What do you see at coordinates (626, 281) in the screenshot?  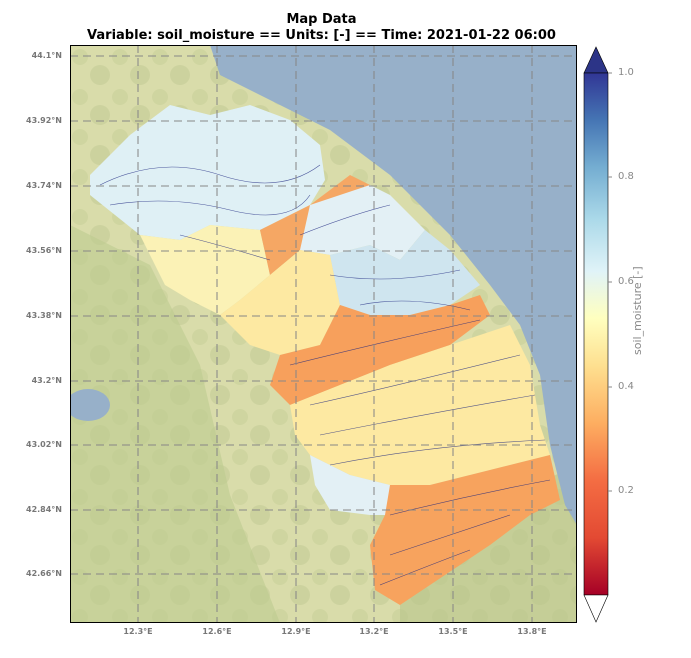 I see `colorbar-tick: 0.6` at bounding box center [626, 281].